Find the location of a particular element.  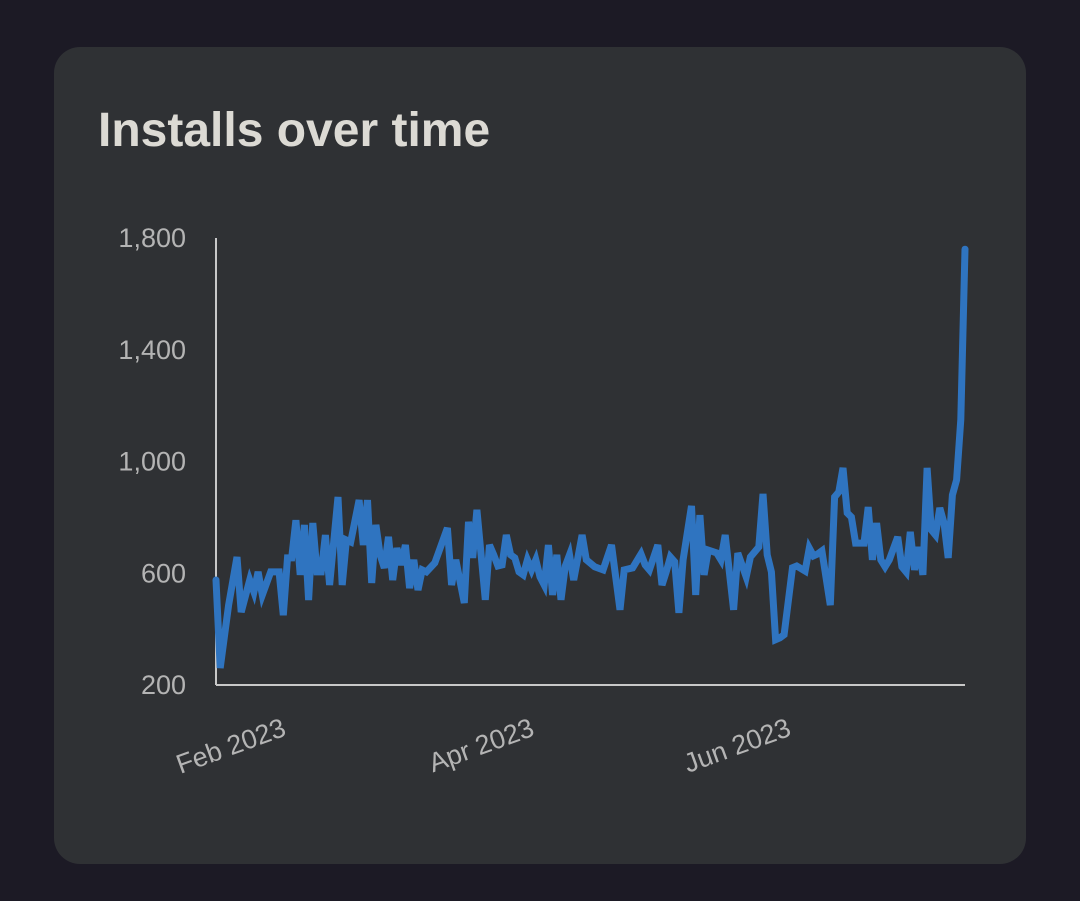

y-tick-label: 600 is located at coordinates (163, 573).